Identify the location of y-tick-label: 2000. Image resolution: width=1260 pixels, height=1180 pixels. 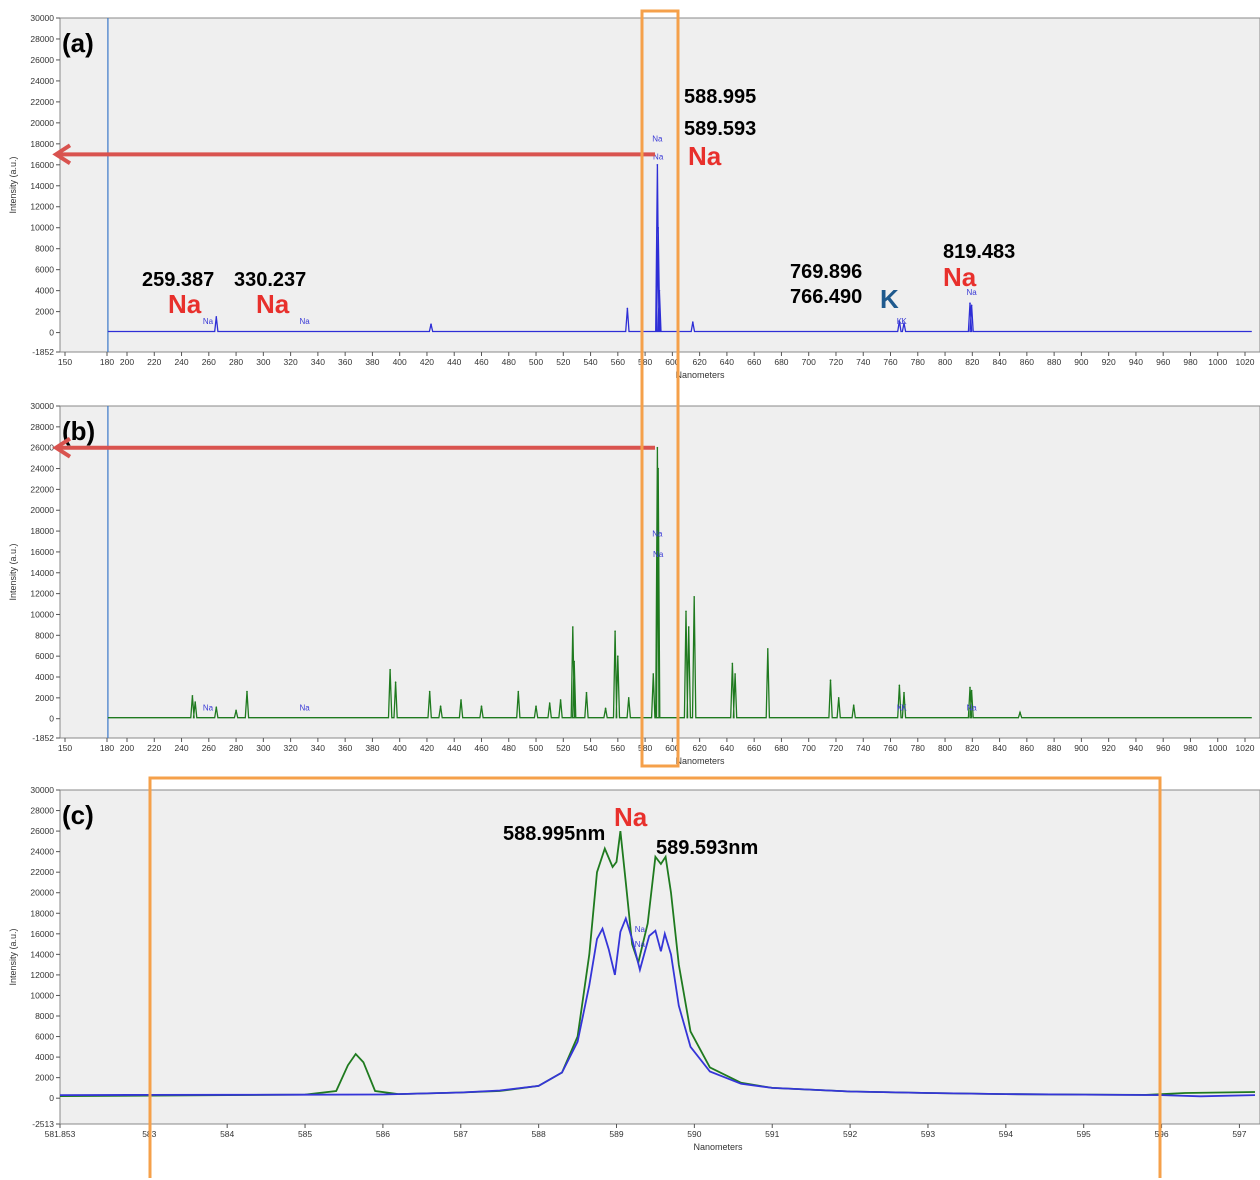
(44, 698).